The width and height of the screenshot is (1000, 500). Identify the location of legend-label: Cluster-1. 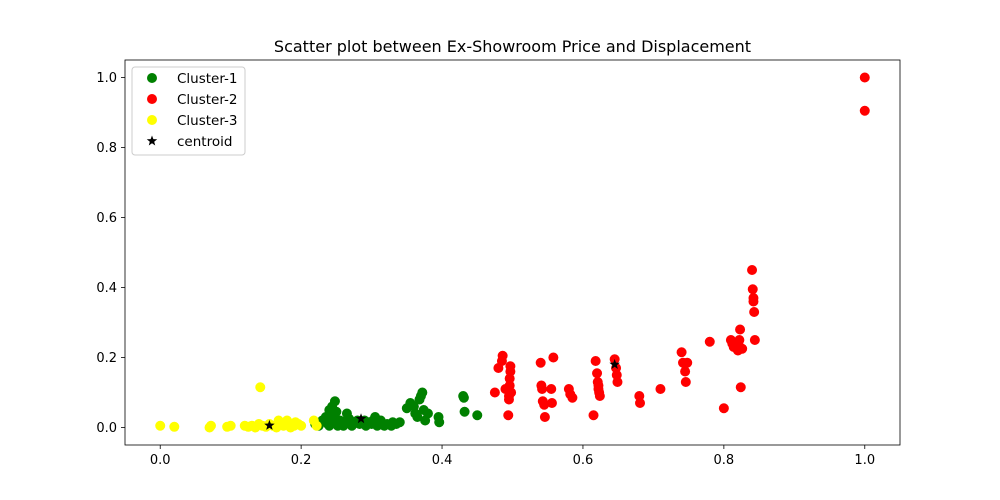
(207, 79).